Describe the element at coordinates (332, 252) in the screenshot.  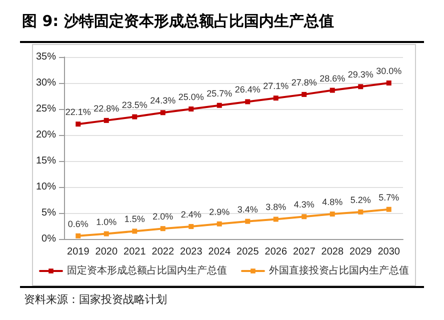
I see `x-tick-label: 2028` at that location.